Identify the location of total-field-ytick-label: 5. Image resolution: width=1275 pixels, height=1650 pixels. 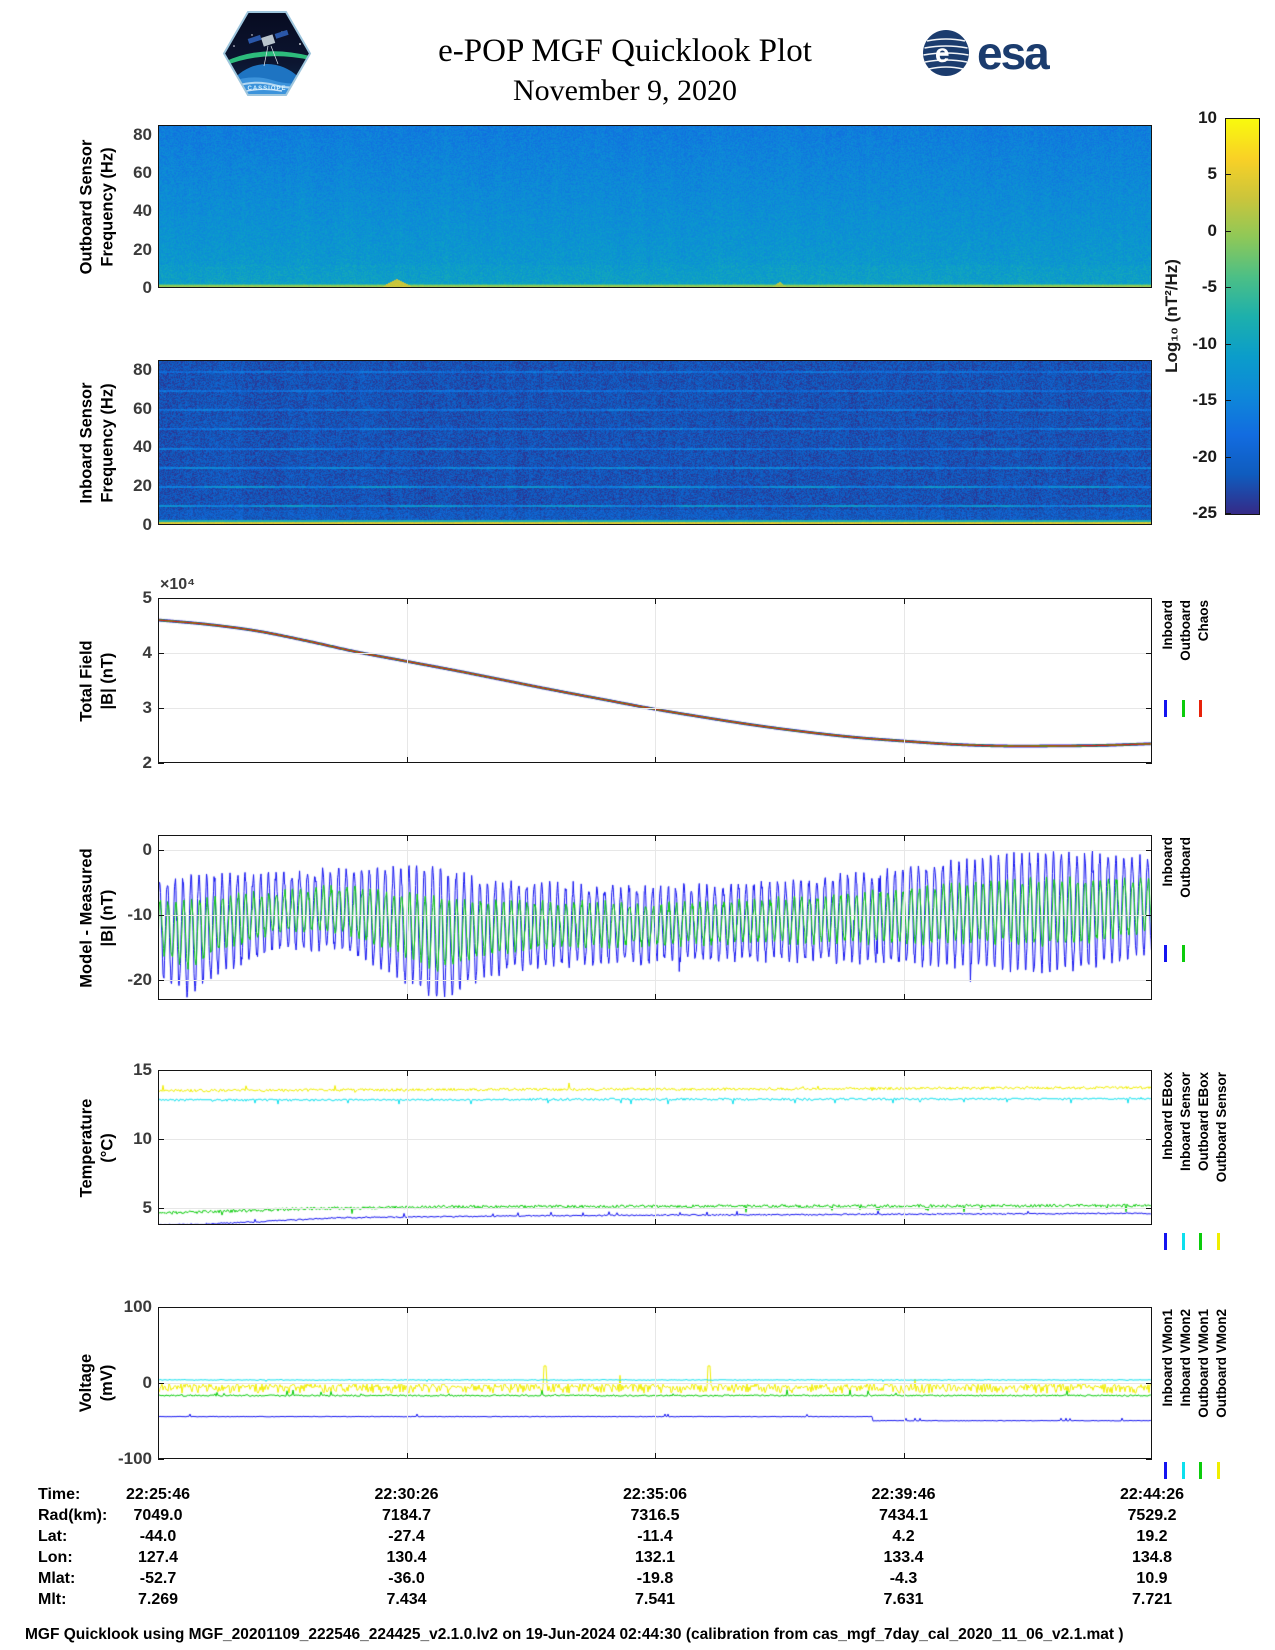
(147, 597).